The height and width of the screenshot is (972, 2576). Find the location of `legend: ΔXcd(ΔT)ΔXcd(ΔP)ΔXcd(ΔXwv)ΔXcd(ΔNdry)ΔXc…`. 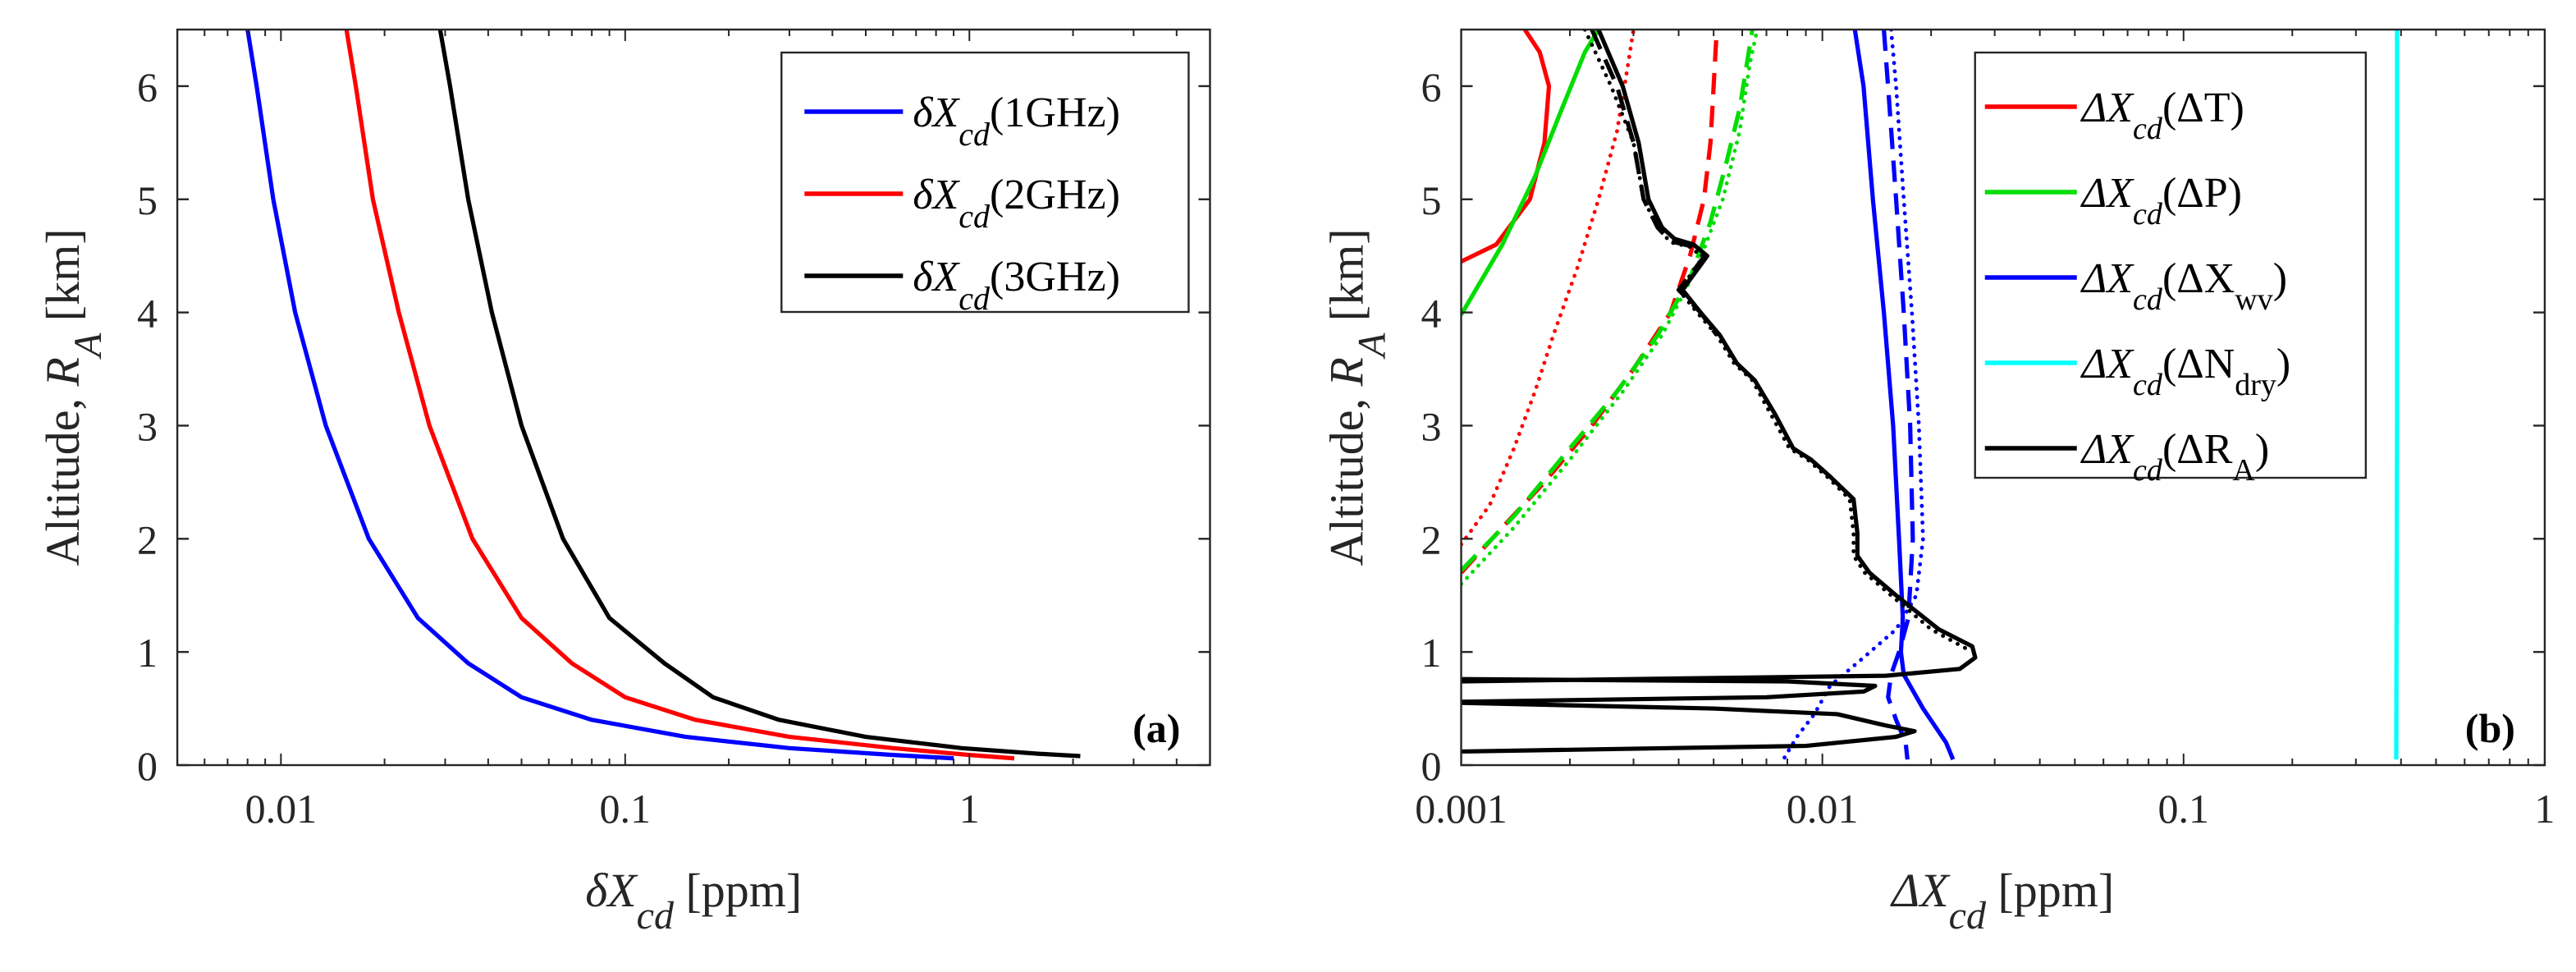

legend: ΔXcd(ΔT)ΔXcd(ΔP)ΔXcd(ΔXwv)ΔXcd(ΔNdry)ΔXc… is located at coordinates (2171, 269).